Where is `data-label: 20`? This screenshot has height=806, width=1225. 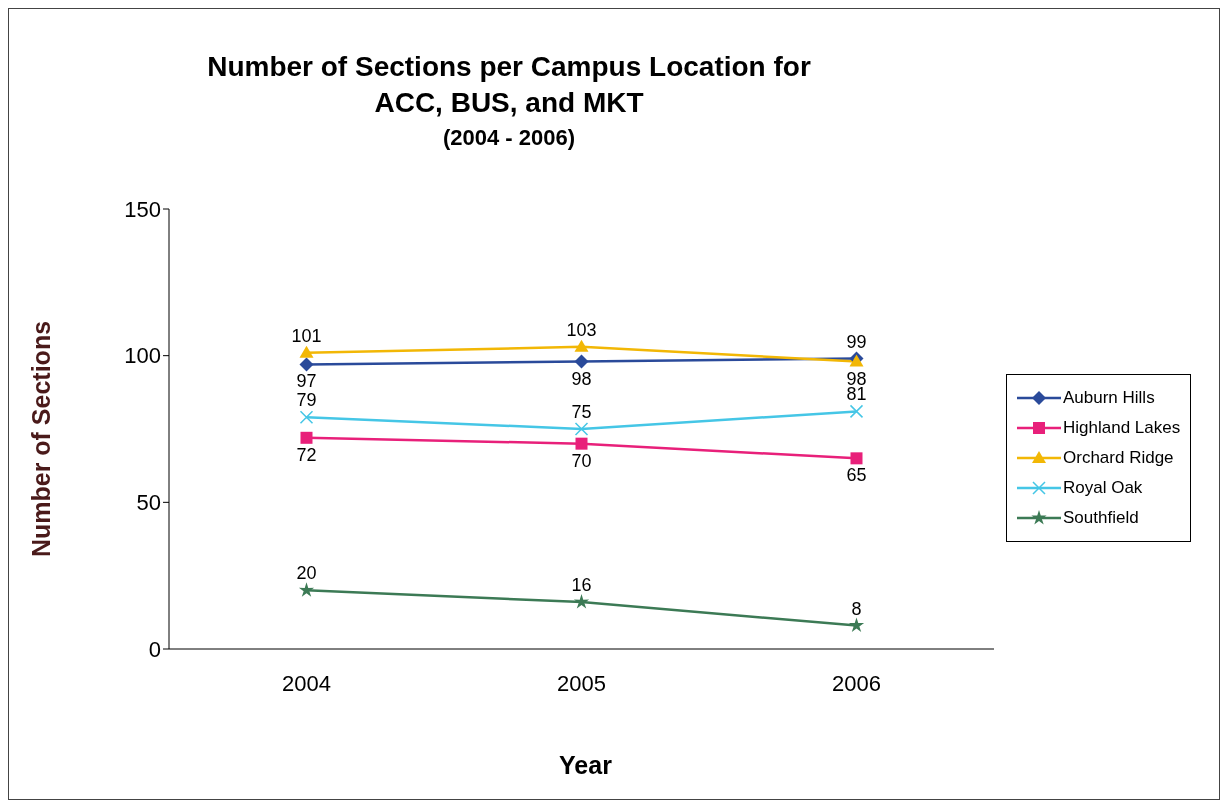 data-label: 20 is located at coordinates (306, 573).